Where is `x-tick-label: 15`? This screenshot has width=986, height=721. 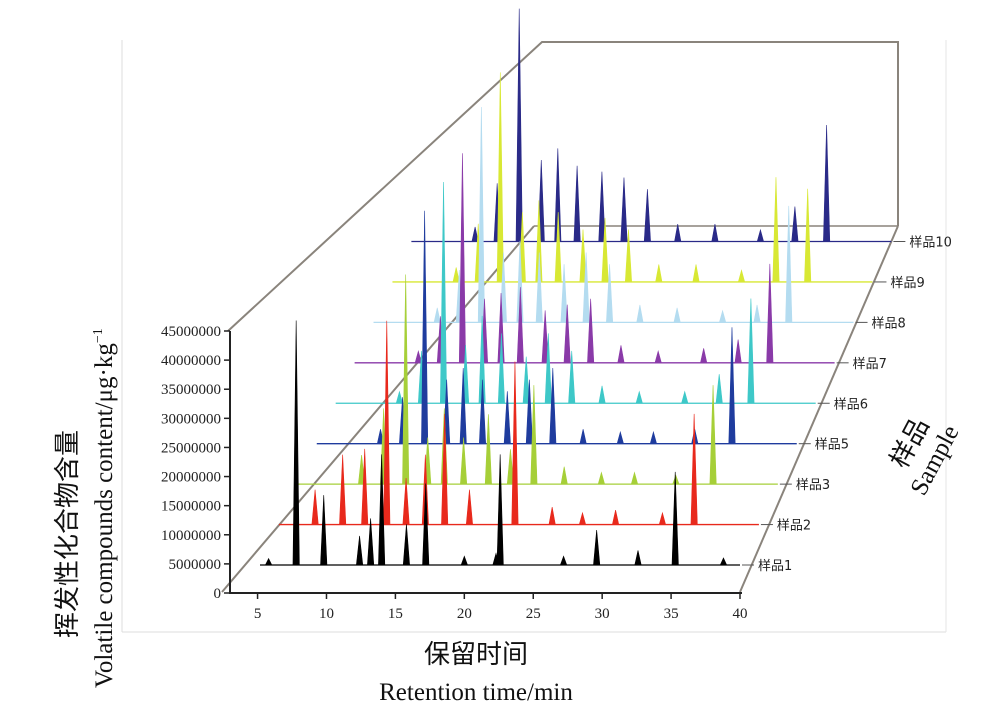
x-tick-label: 15 is located at coordinates (395, 614).